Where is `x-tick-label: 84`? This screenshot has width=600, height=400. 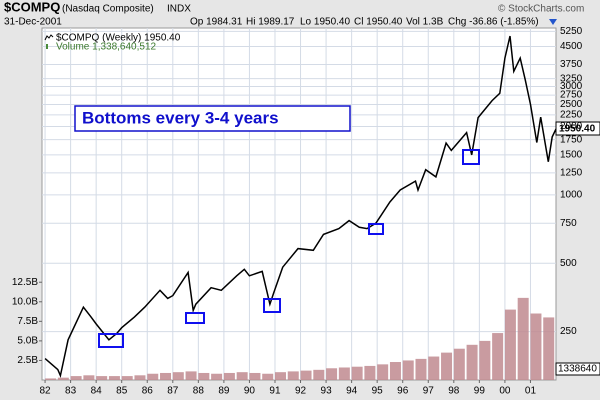 x-tick-label: 84 is located at coordinates (97, 391).